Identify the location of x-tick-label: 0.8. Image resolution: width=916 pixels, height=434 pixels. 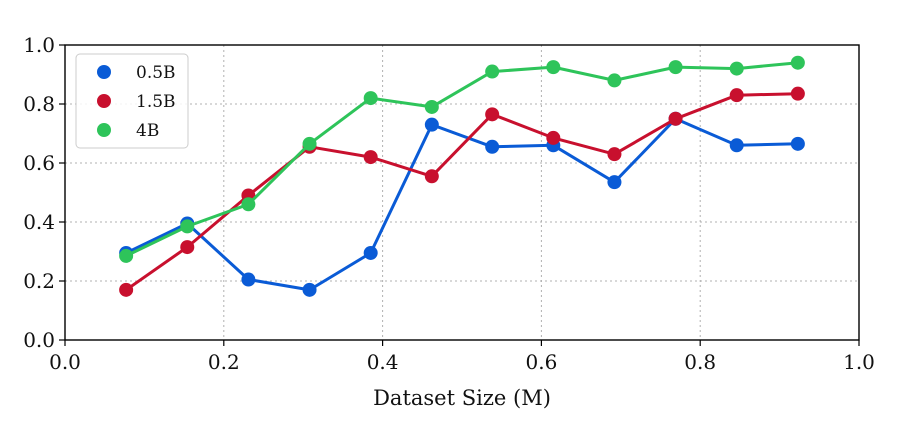
(700, 362).